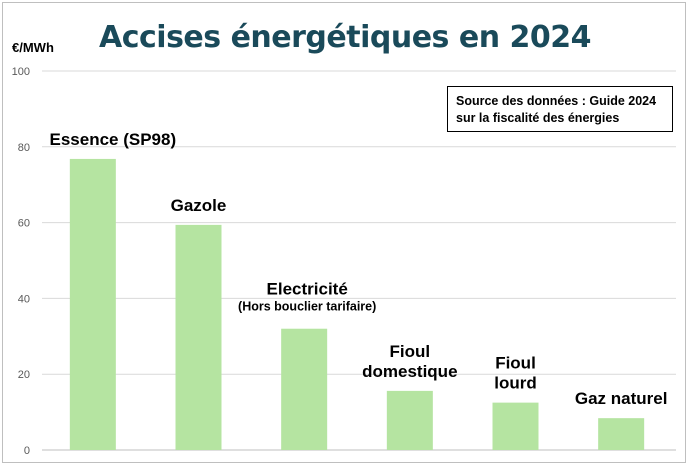  What do you see at coordinates (621, 398) in the screenshot?
I see `bar-label-5-0: Gaz naturel` at bounding box center [621, 398].